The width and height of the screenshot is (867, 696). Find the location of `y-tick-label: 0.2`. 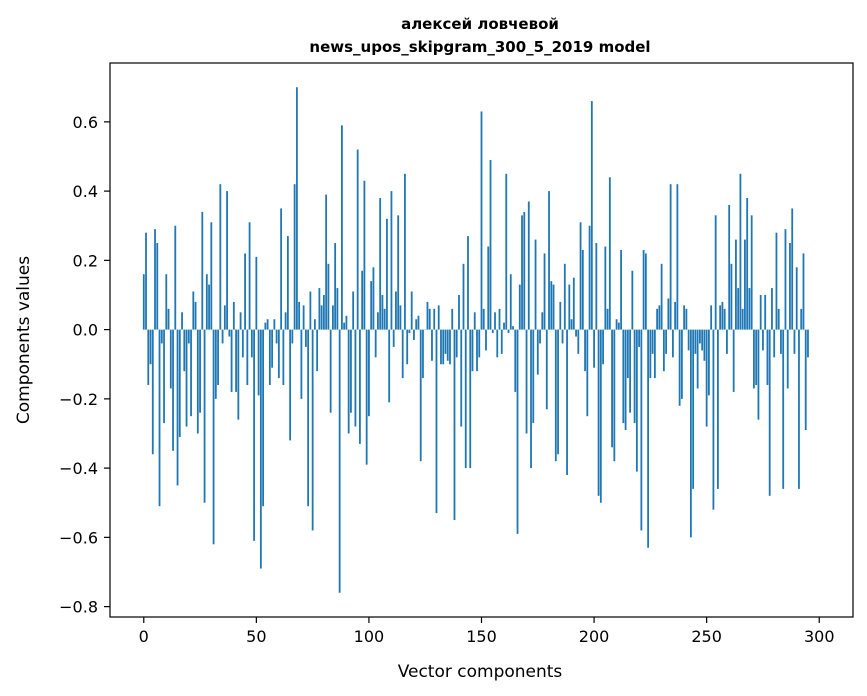

y-tick-label: 0.2 is located at coordinates (85, 260).